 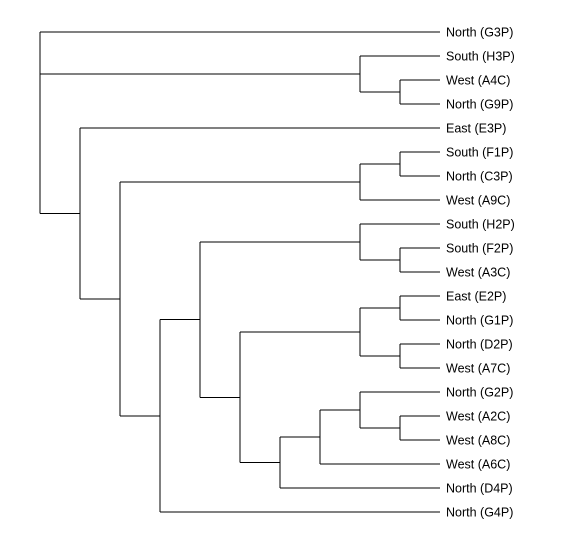 What do you see at coordinates (479, 489) in the screenshot?
I see `leaf-label: North (D4P)` at bounding box center [479, 489].